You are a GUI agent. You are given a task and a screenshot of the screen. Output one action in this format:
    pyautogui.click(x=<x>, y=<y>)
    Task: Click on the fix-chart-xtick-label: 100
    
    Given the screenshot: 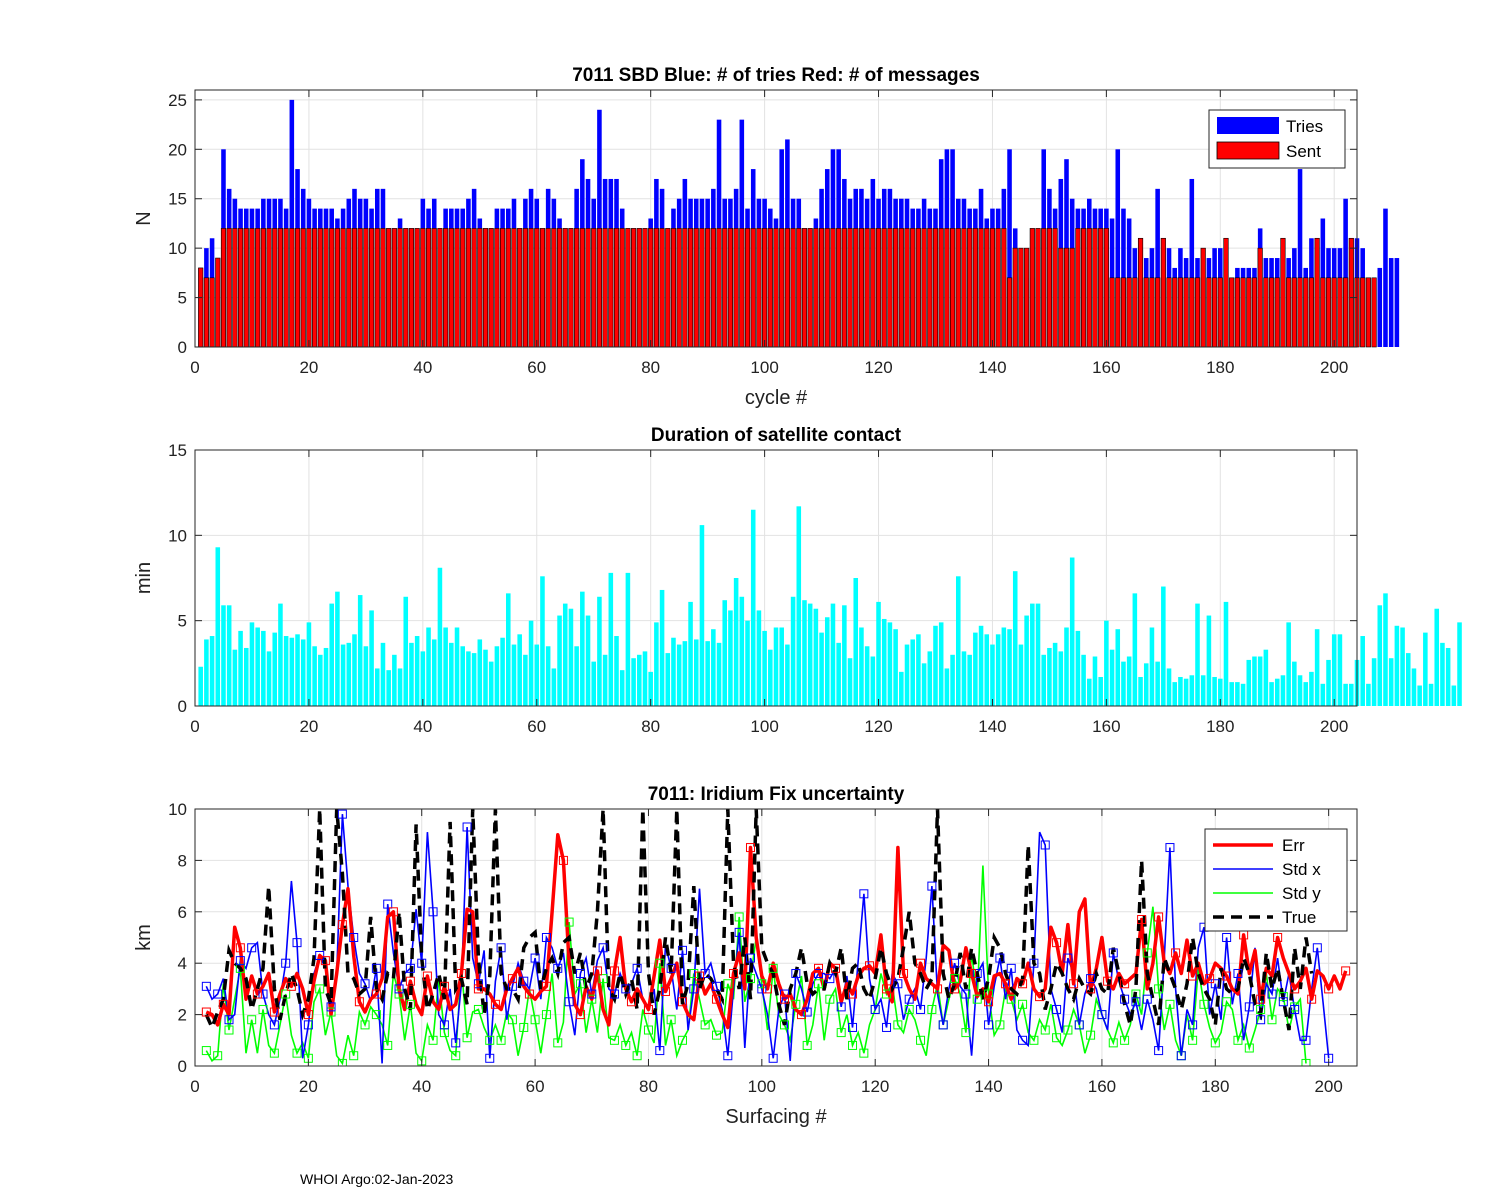 What is the action you would take?
    pyautogui.click(x=762, y=1086)
    